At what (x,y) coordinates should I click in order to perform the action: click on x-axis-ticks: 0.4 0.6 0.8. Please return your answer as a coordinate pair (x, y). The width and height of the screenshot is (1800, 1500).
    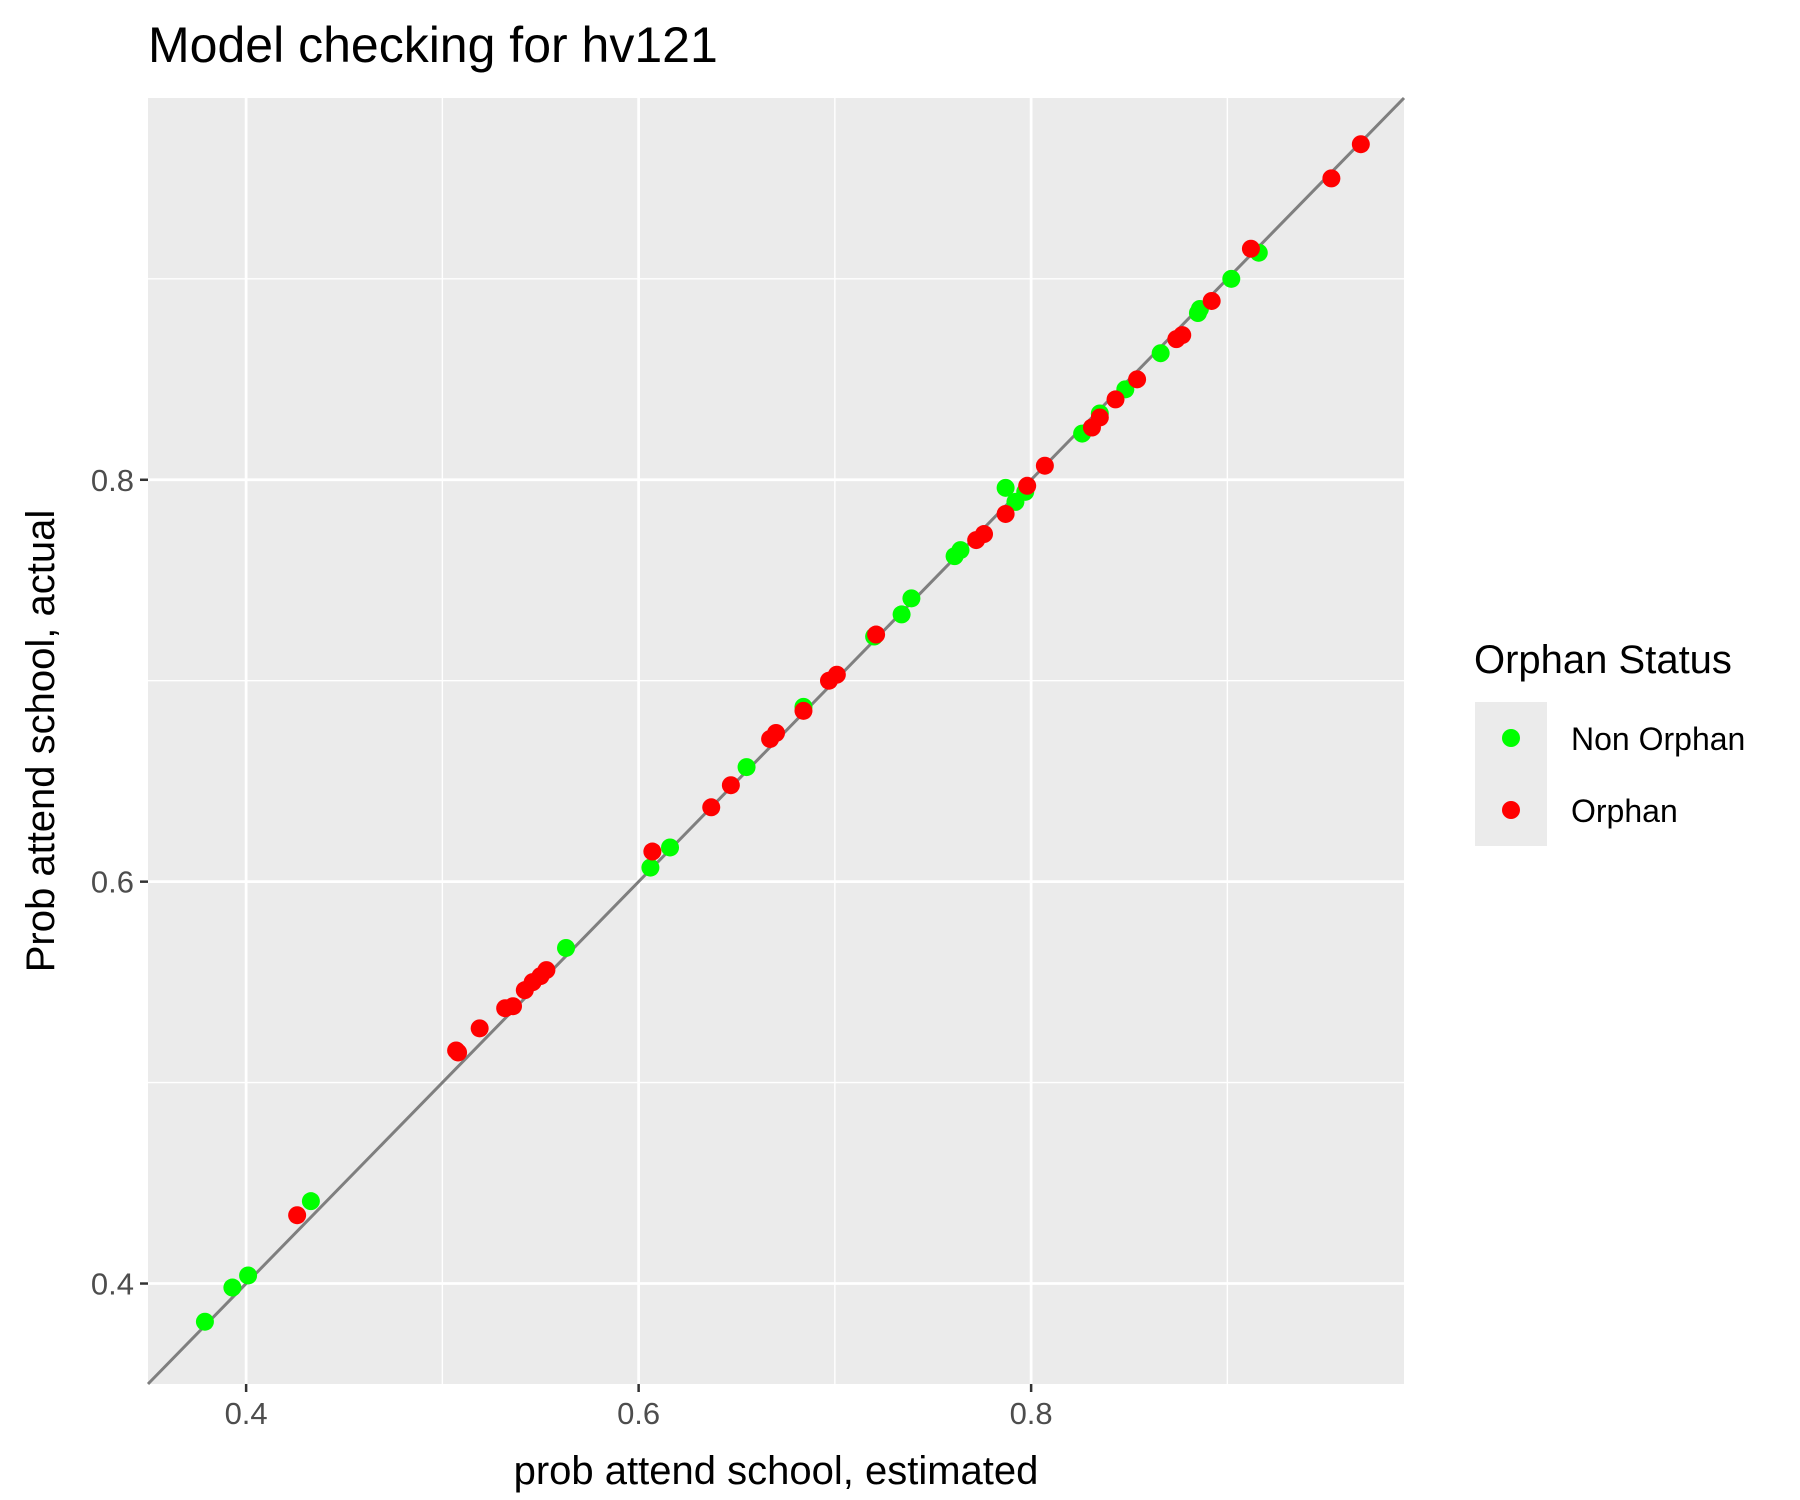
    Looking at the image, I should click on (639, 1407).